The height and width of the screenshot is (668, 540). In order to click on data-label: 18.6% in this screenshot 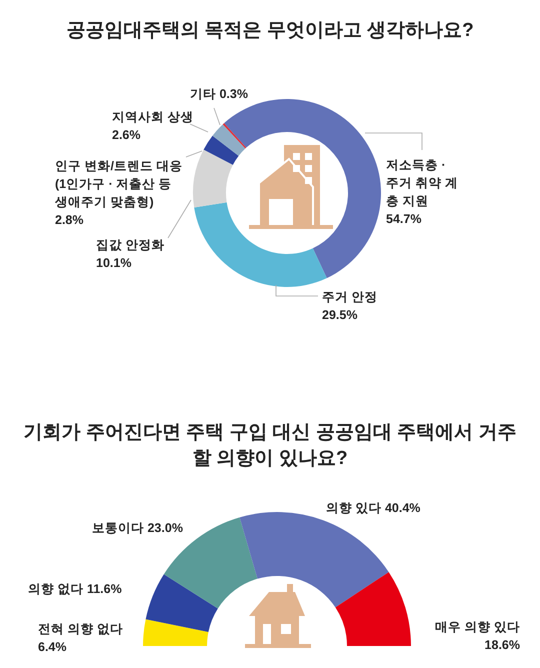, I will do `click(502, 645)`.